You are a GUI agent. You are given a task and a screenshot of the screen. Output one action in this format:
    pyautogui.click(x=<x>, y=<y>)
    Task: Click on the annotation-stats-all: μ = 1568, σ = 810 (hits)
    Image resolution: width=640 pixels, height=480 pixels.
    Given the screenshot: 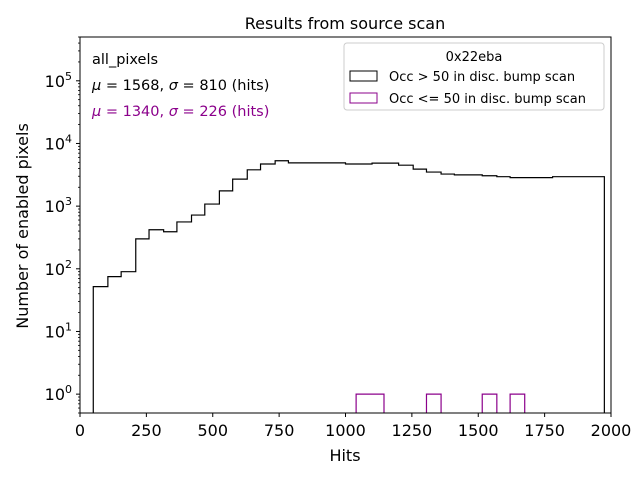 What is the action you would take?
    pyautogui.click(x=180, y=86)
    